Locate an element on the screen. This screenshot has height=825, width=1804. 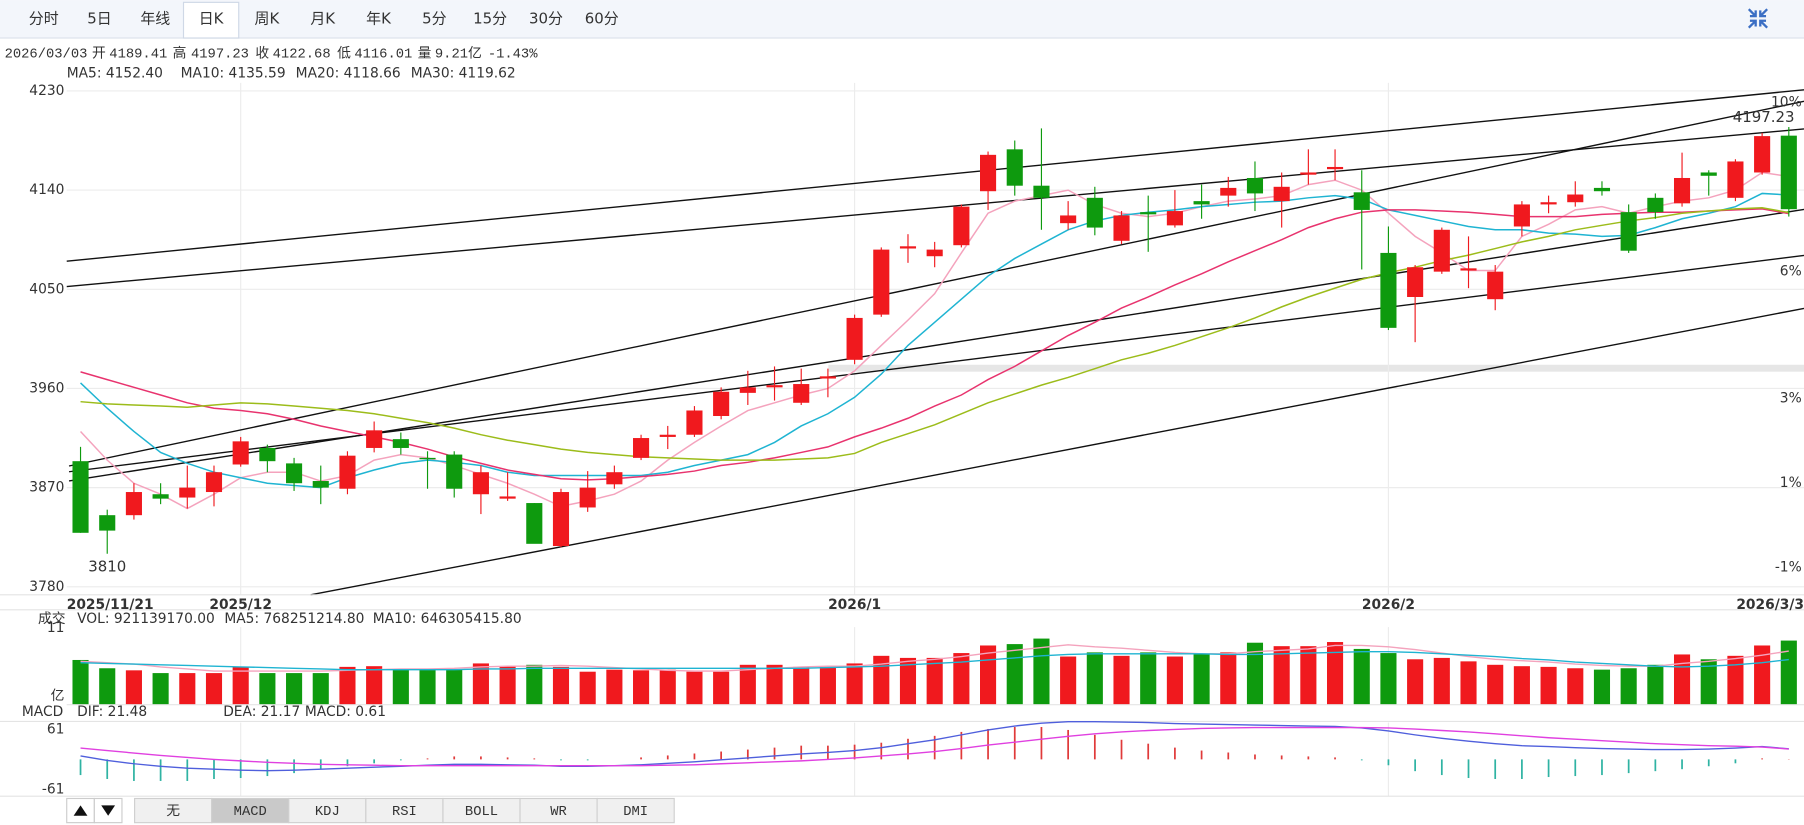
toolbar-tab: 5分 is located at coordinates (434, 19).